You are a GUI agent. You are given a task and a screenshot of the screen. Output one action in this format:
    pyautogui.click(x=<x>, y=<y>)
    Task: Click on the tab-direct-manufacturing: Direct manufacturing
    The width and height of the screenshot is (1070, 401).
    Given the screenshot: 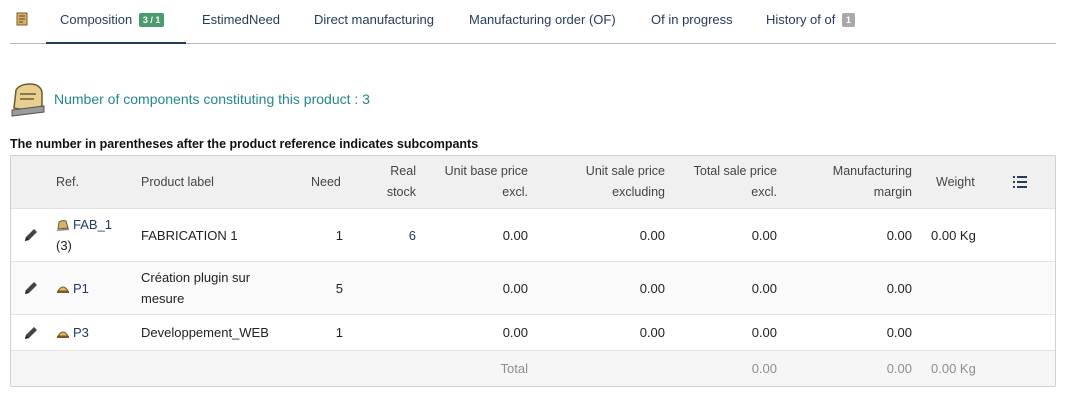 What is the action you would take?
    pyautogui.click(x=374, y=22)
    